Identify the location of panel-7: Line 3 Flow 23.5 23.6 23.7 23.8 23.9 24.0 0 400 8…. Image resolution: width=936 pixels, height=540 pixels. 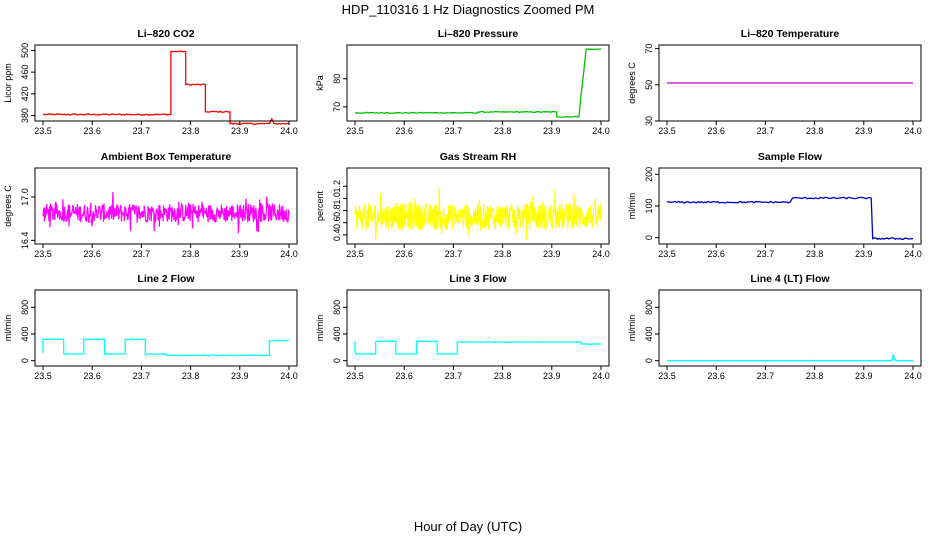
(462, 327).